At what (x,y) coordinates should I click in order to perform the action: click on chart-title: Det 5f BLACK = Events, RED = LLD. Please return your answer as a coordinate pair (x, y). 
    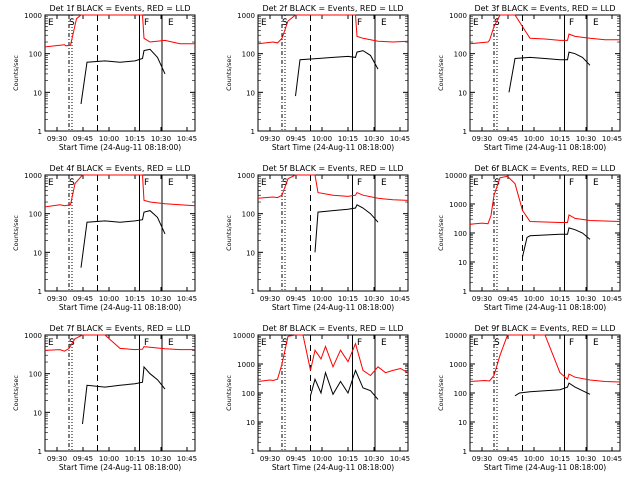
    Looking at the image, I should click on (332, 168).